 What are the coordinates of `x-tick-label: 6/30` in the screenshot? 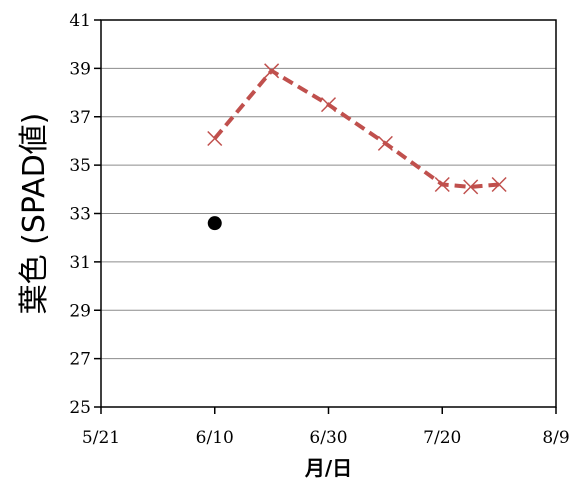 It's located at (328, 438).